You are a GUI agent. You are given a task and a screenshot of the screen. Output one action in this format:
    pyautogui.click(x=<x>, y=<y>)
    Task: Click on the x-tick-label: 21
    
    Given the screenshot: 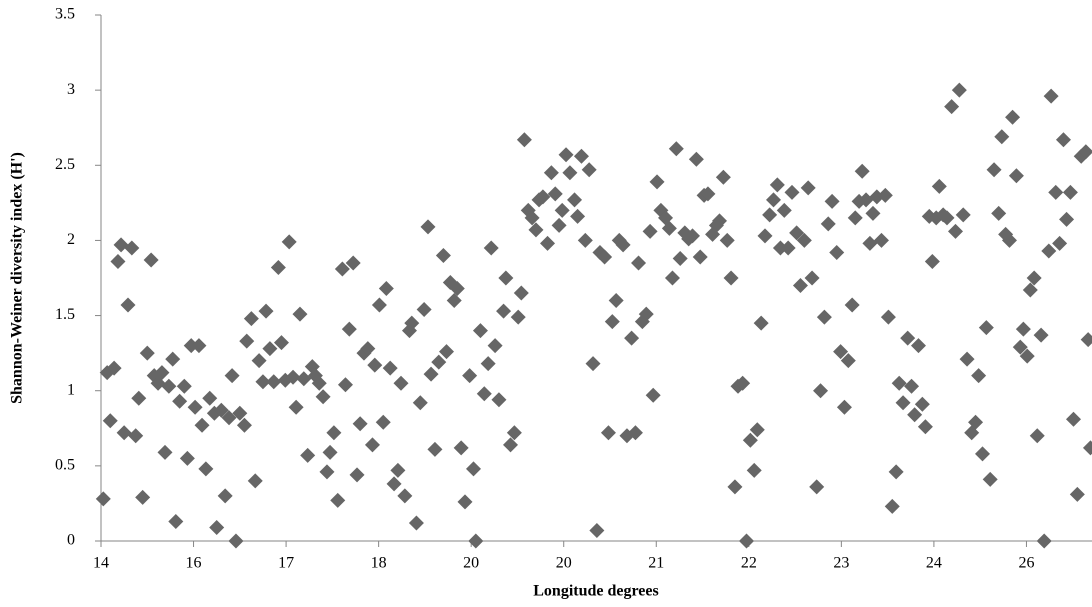 What is the action you would take?
    pyautogui.click(x=656, y=563)
    